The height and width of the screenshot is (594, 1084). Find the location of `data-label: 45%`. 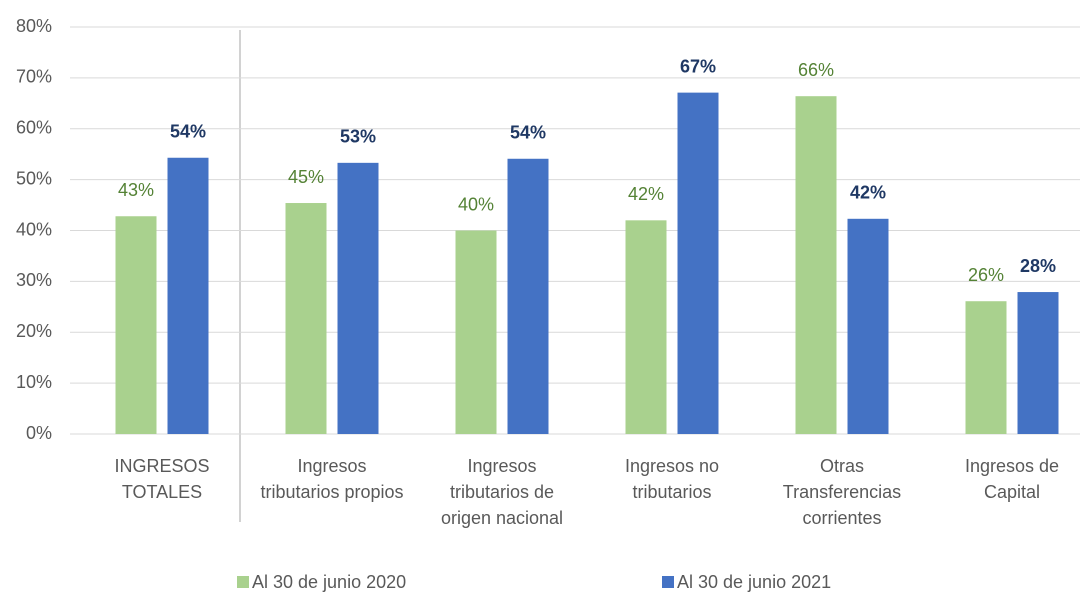

data-label: 45% is located at coordinates (306, 177).